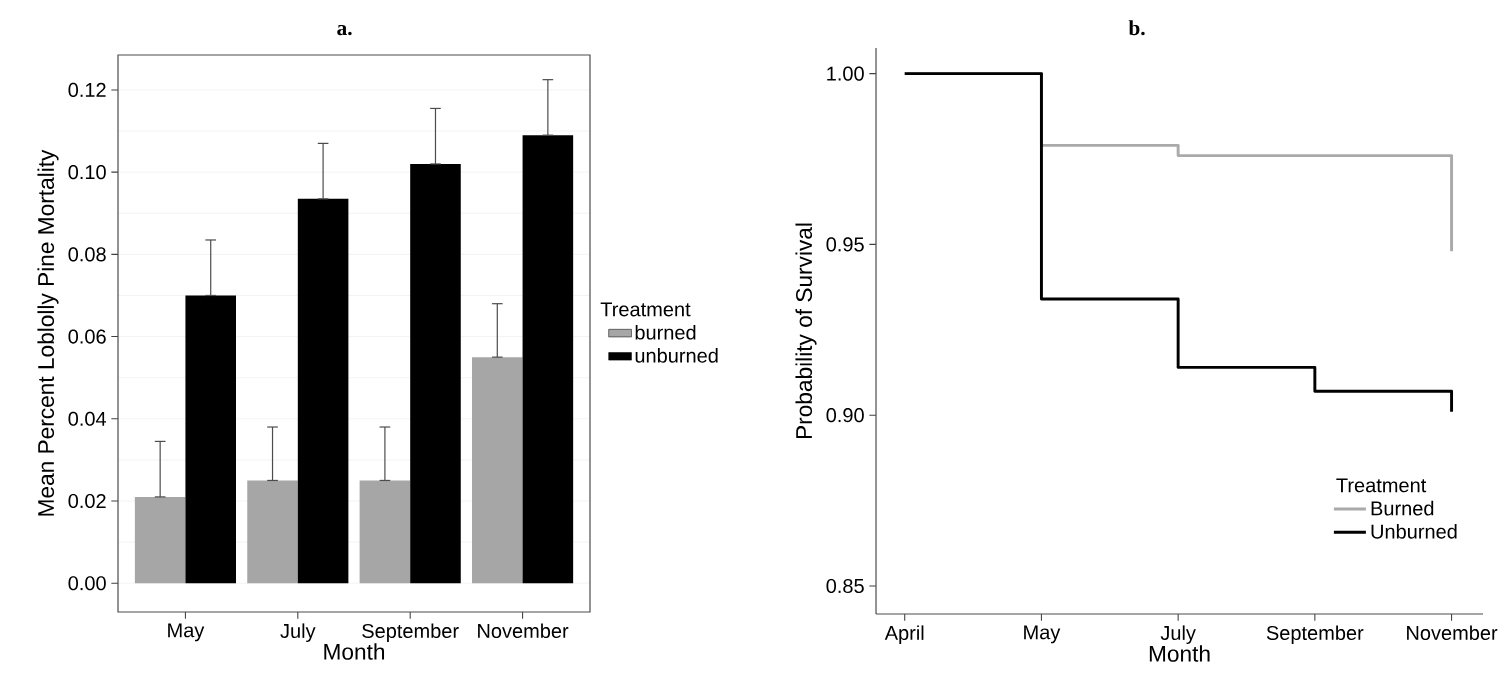 The height and width of the screenshot is (690, 1505). What do you see at coordinates (87, 90) in the screenshot?
I see `y-tick-label: 0.12` at bounding box center [87, 90].